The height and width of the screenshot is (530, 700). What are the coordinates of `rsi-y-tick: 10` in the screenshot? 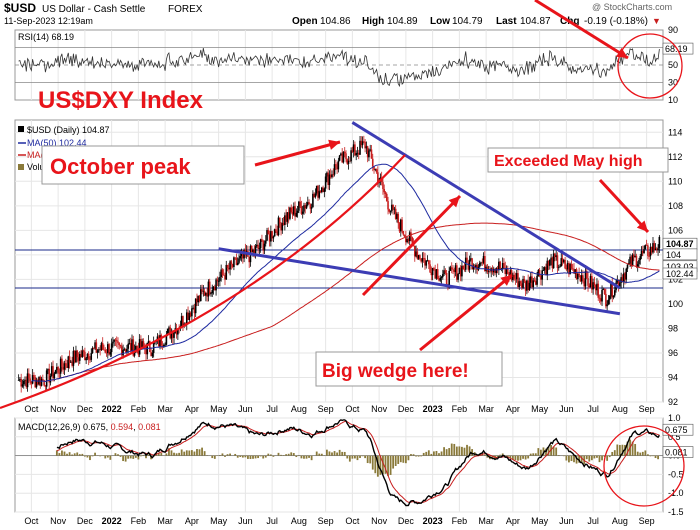 It's located at (673, 100).